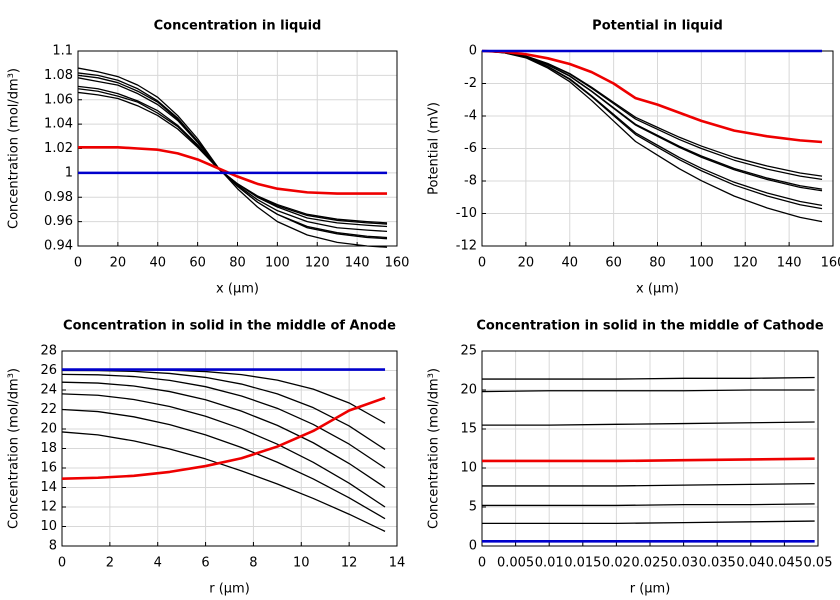  Describe the element at coordinates (48, 468) in the screenshot. I see `y-tick-label: 16` at that location.